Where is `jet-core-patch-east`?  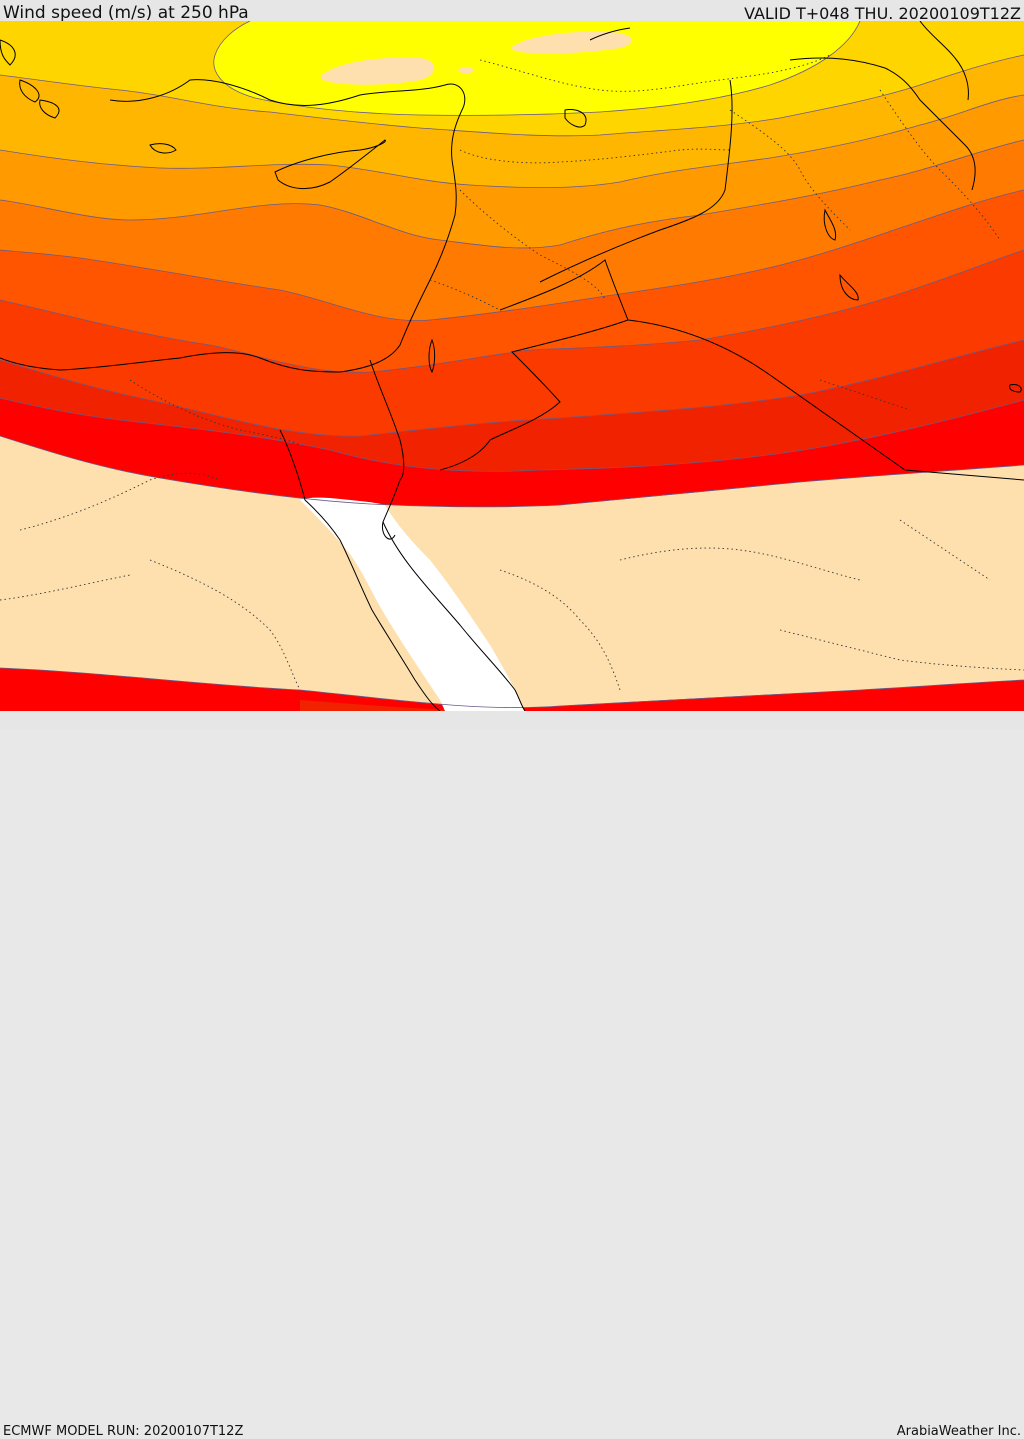
jet-core-patch-east is located at coordinates (571, 42).